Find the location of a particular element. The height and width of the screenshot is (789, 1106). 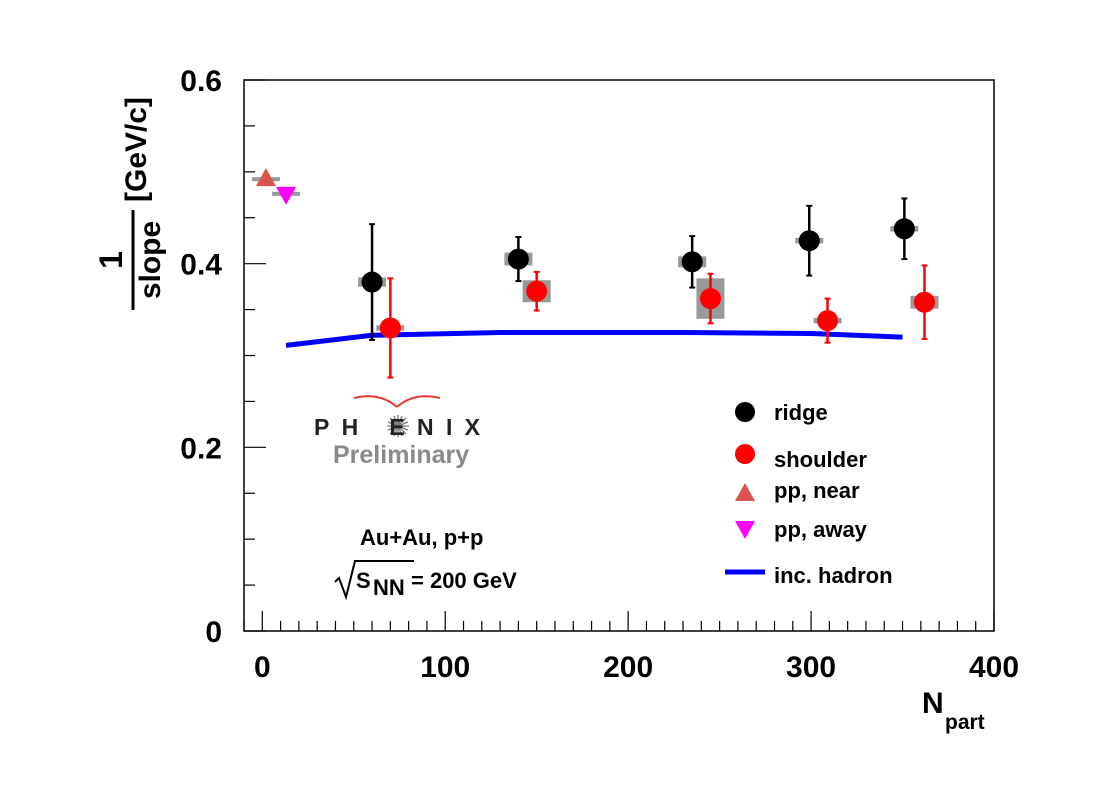

sqrt-s-label: S is located at coordinates (363, 580).